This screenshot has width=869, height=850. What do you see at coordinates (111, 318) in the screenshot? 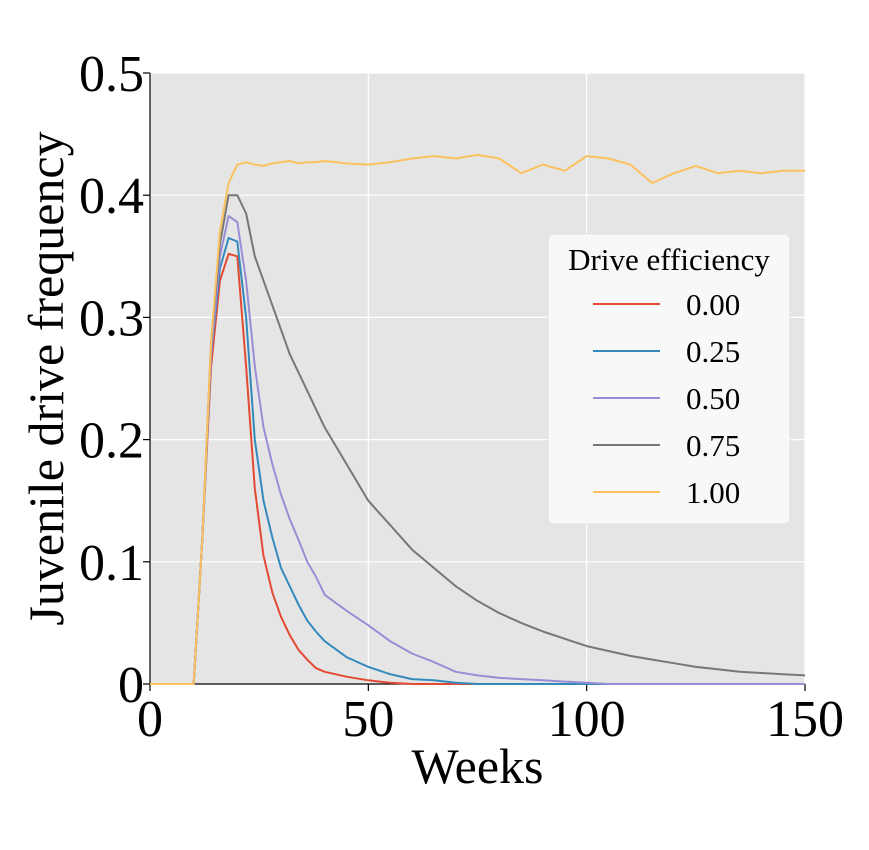
I see `y-tick-label: 0.3` at bounding box center [111, 318].